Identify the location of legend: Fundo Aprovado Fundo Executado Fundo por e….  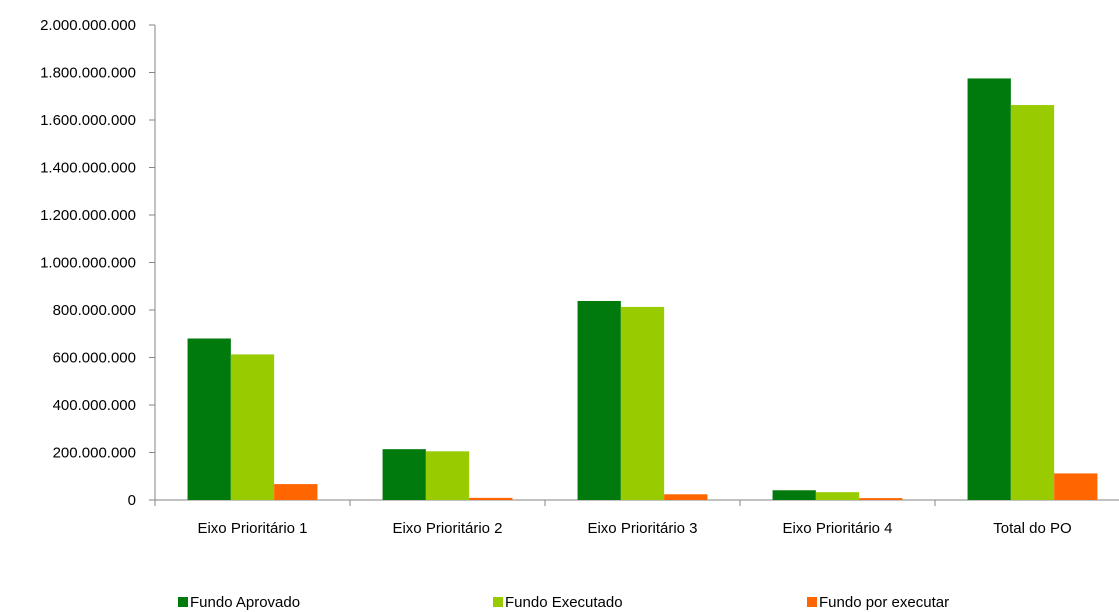
(563, 602).